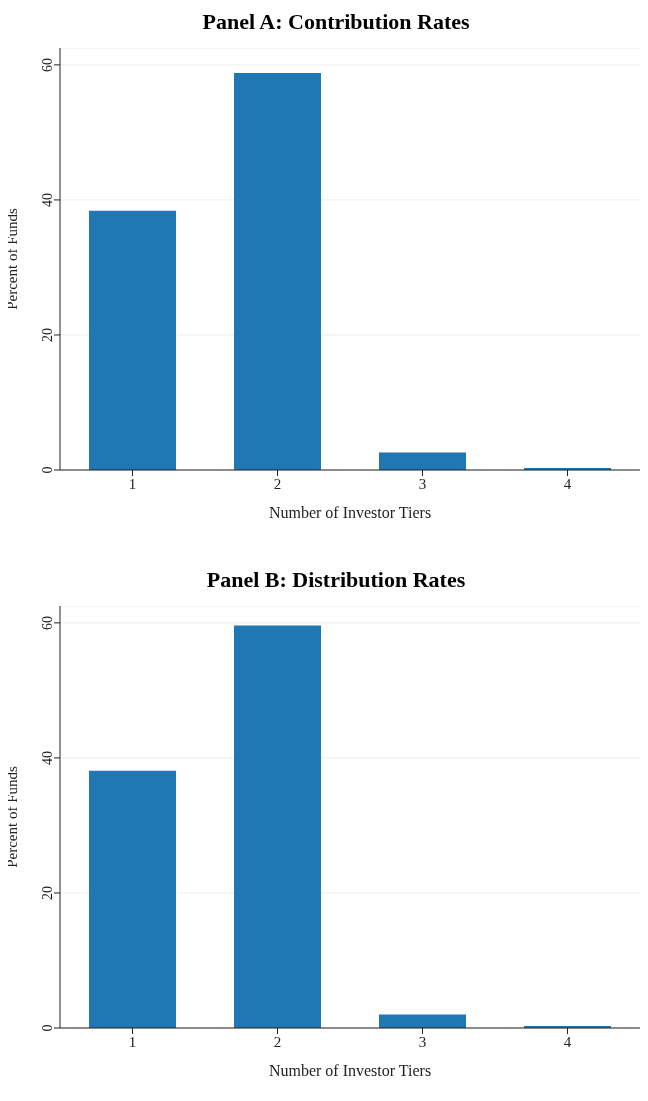  Describe the element at coordinates (336, 580) in the screenshot. I see `chart-title: Panel B: Distribution Rates` at that location.